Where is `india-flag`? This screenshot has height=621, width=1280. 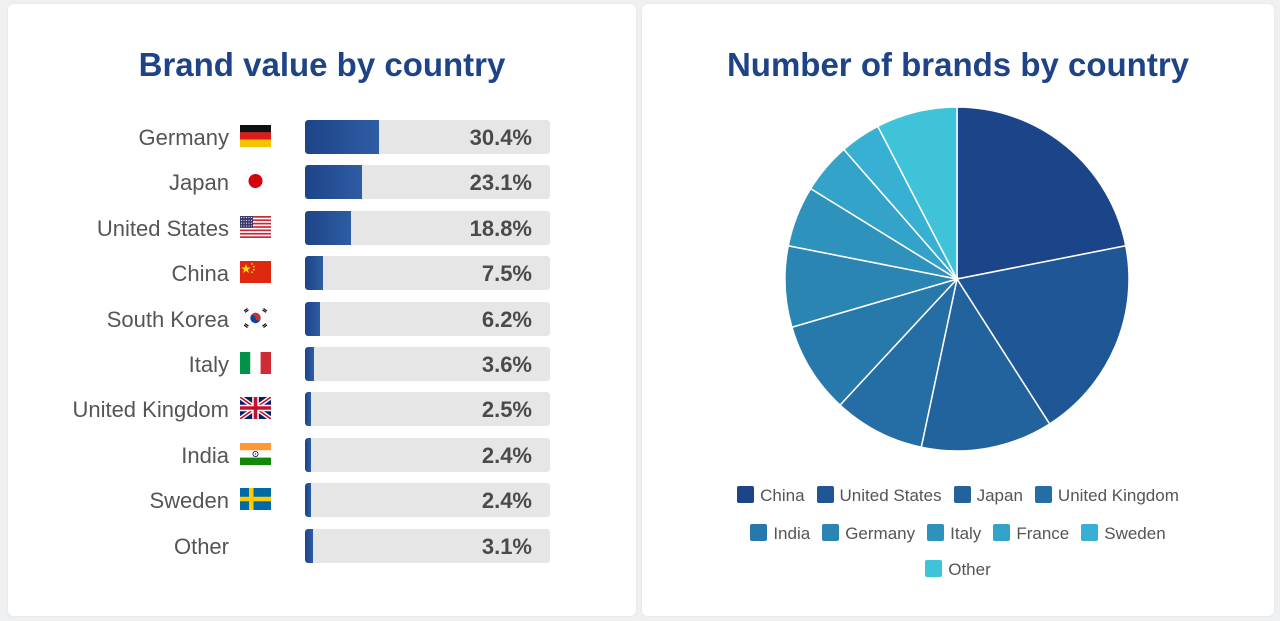
india-flag is located at coordinates (255, 453).